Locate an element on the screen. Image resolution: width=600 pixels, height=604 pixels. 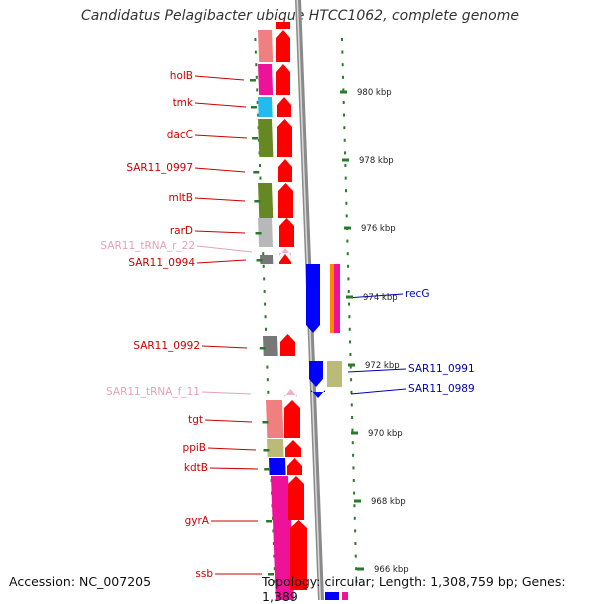
gene-label-holb: holB is located at coordinates (181, 76).